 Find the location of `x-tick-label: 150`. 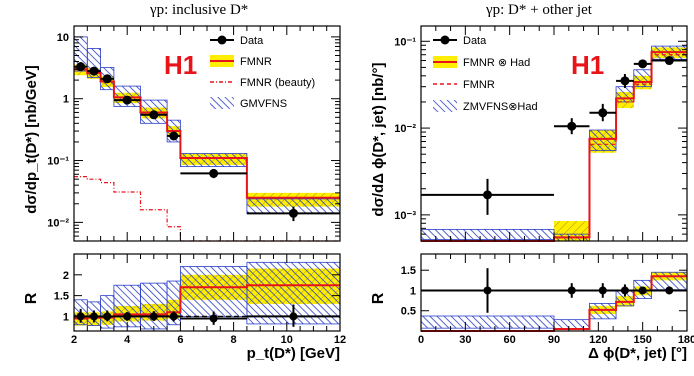

x-tick-label: 150 is located at coordinates (642, 340).